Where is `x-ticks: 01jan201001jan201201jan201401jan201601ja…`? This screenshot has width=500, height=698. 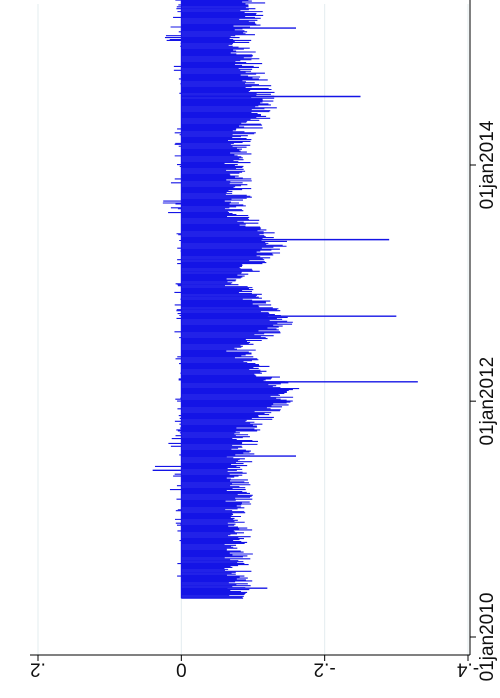
x-ticks: 01jan201001jan201201jan201401jan201601ja… is located at coordinates (484, 401).